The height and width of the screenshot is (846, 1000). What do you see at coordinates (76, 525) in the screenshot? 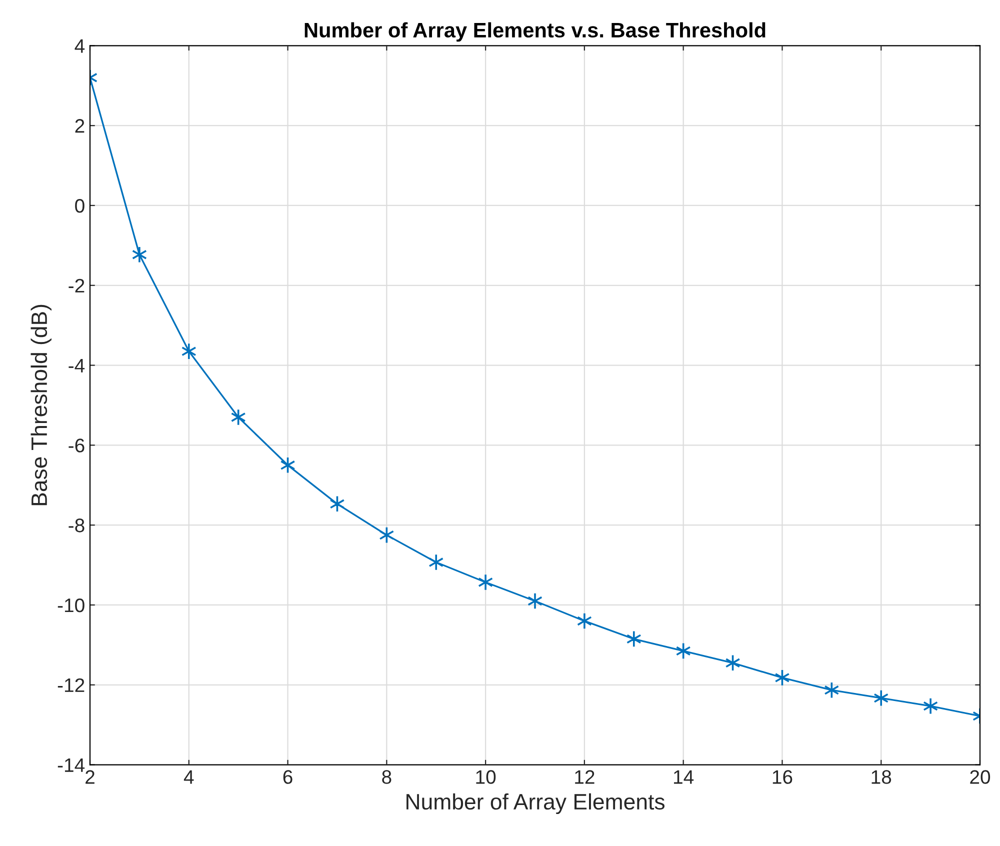
I see `y-tick-label: -8` at bounding box center [76, 525].